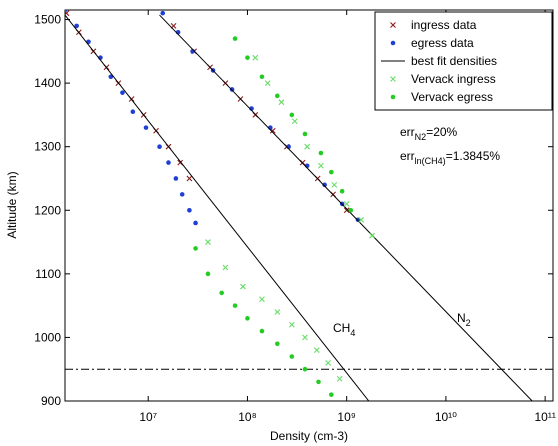 Image resolution: width=558 pixels, height=446 pixels. I want to click on x-tick-label: 10⁸, so click(247, 417).